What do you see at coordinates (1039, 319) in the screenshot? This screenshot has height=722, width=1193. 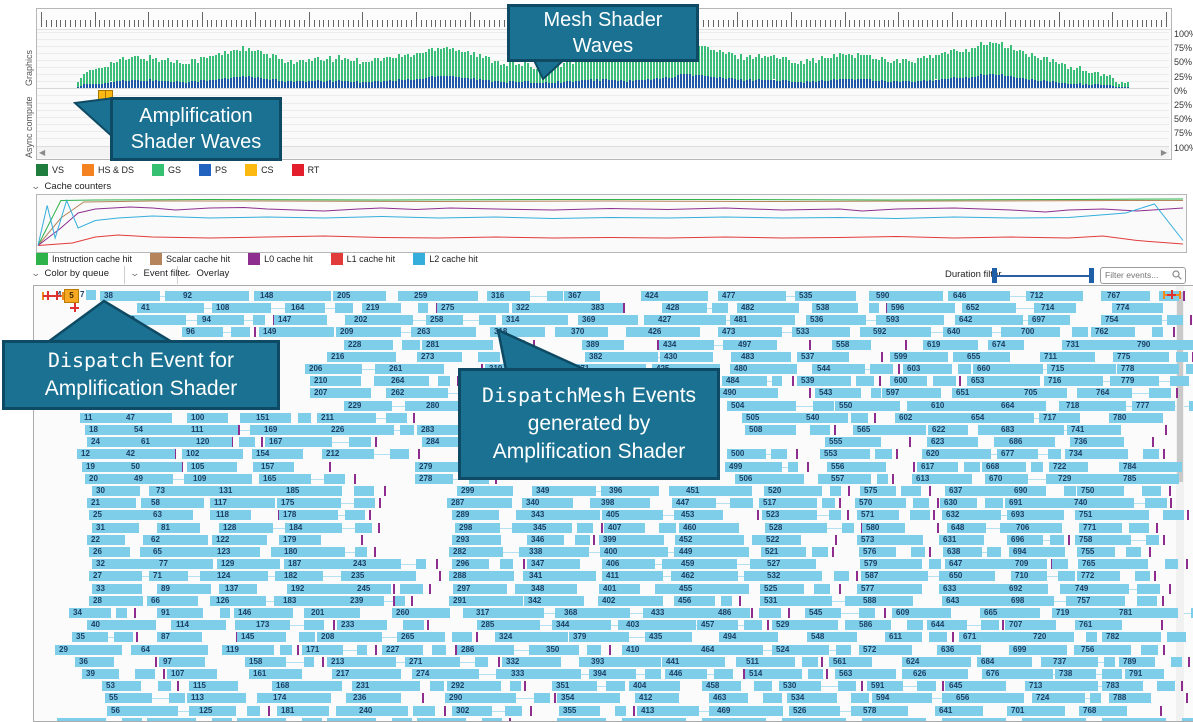 I see `event-number-label: 697` at bounding box center [1039, 319].